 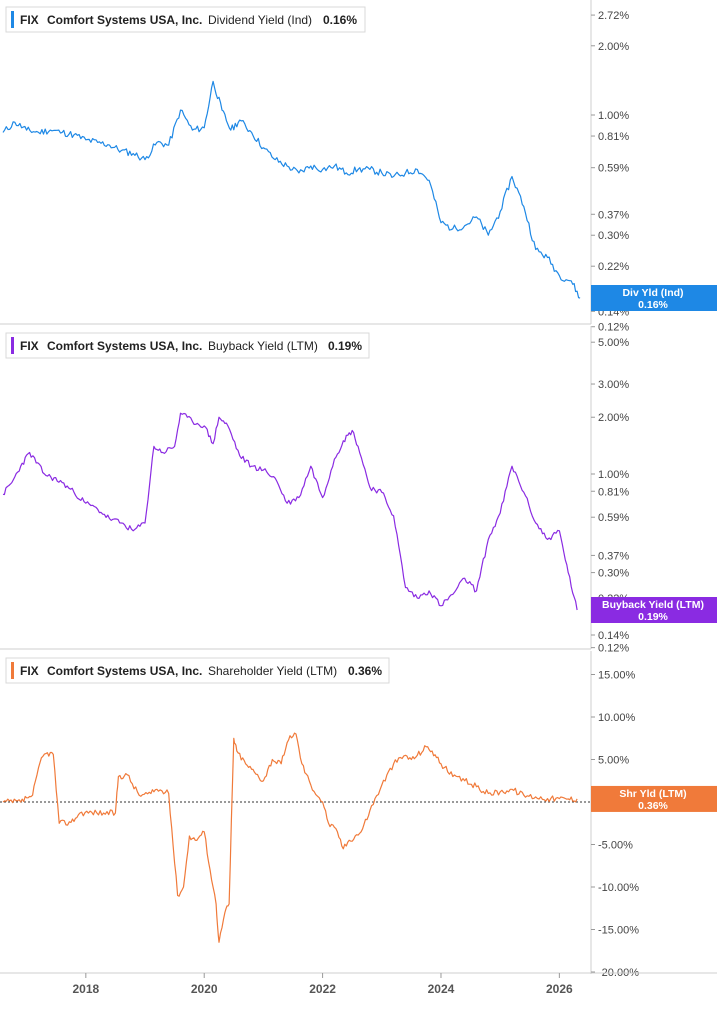 I want to click on y-tick-label-buyback: 0.37%, so click(x=613, y=556).